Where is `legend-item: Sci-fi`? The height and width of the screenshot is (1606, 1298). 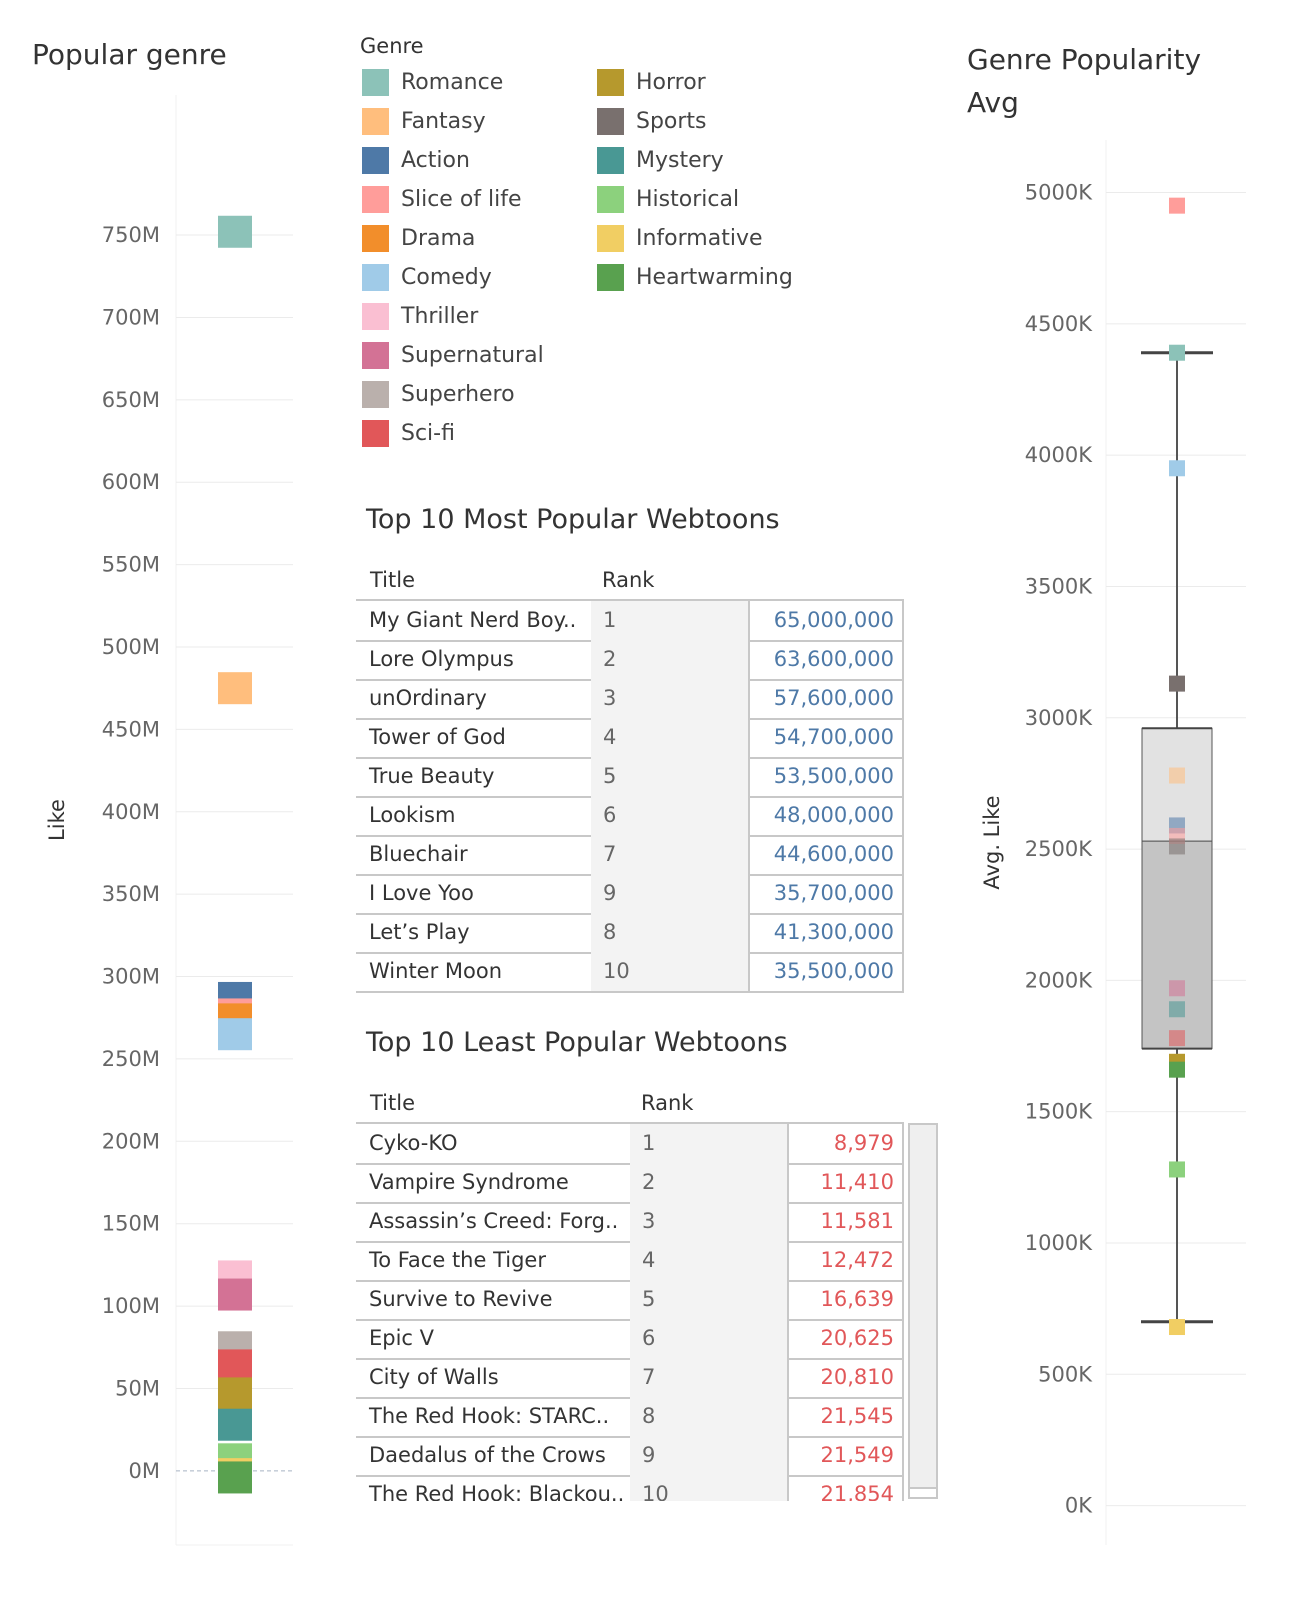 legend-item: Sci-fi is located at coordinates (408, 433).